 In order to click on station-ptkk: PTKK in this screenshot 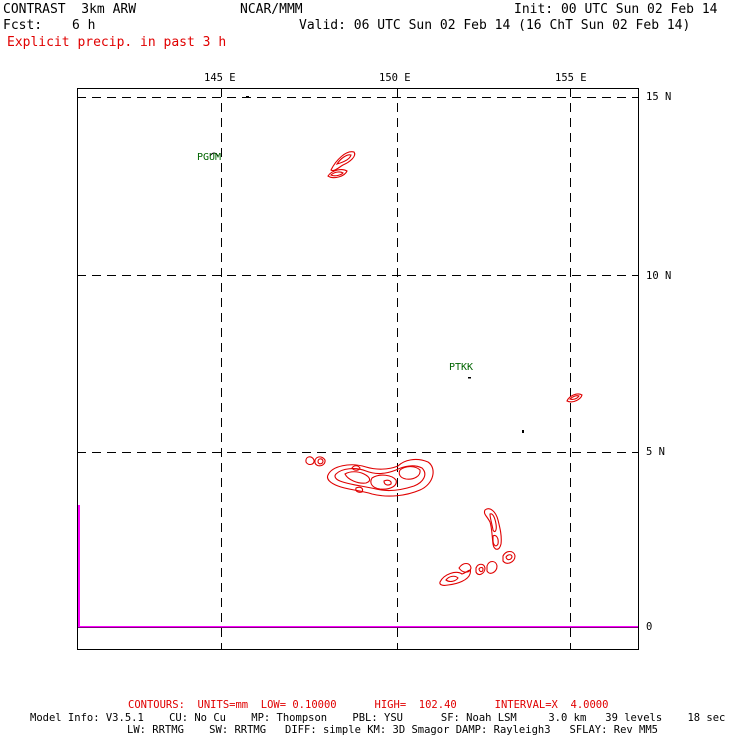, I will do `click(461, 367)`.